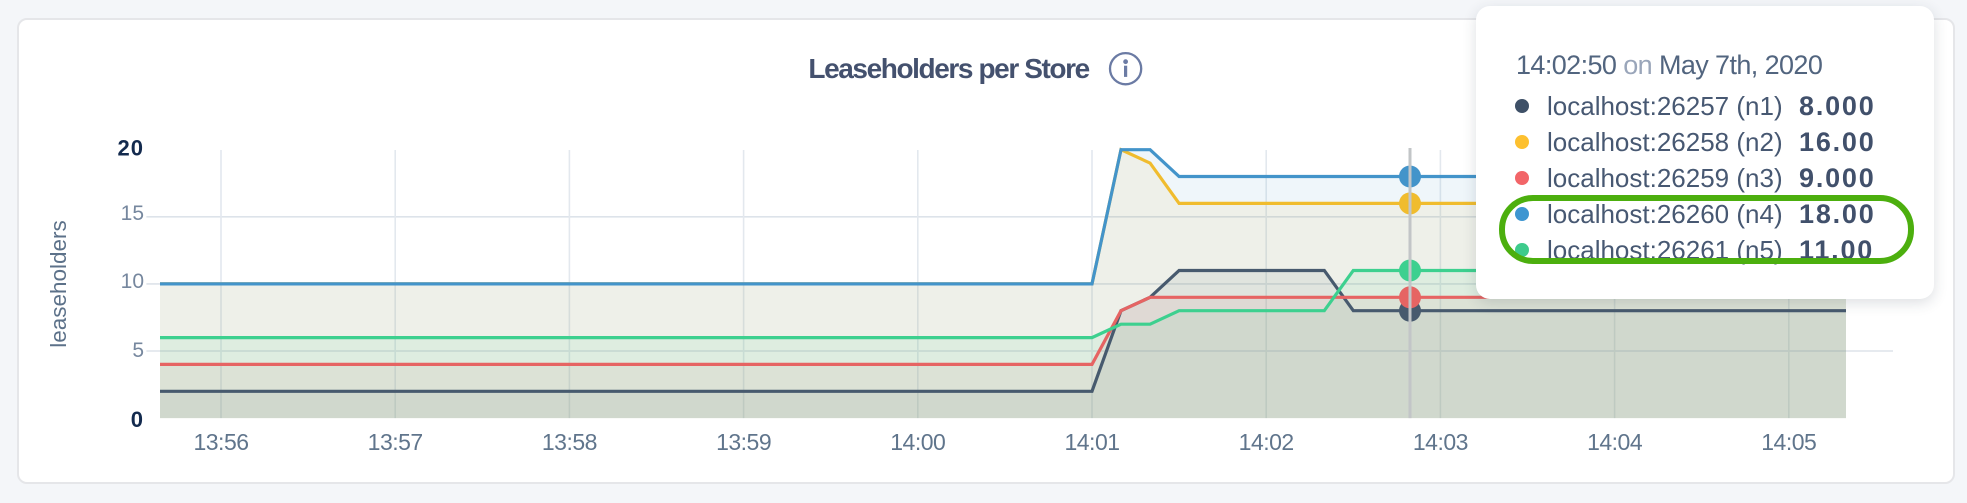  I want to click on svg-text: 10, so click(132, 281).